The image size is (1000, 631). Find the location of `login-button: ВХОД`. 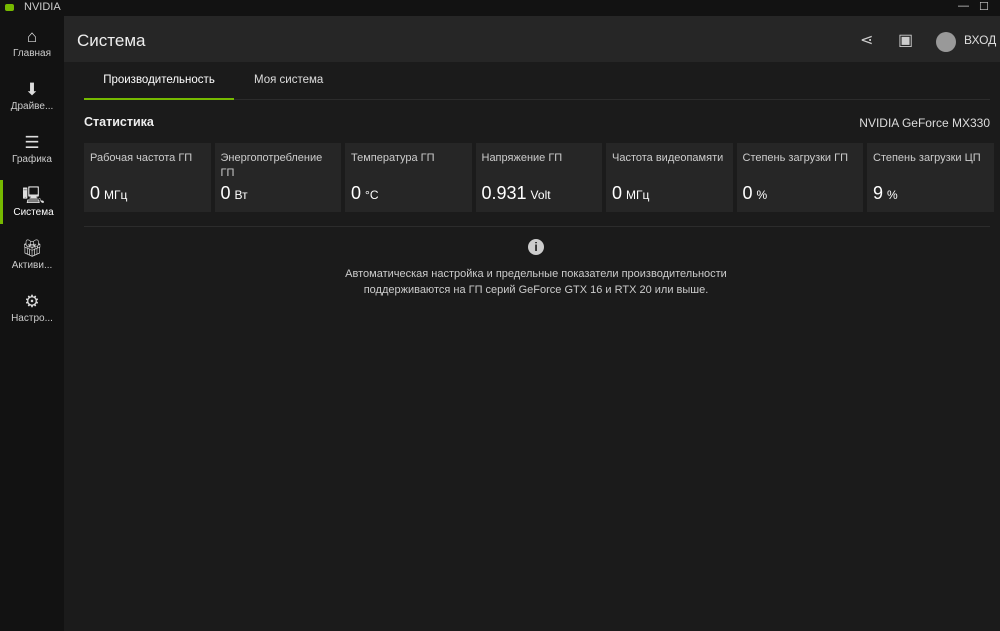

login-button: ВХОД is located at coordinates (980, 40).